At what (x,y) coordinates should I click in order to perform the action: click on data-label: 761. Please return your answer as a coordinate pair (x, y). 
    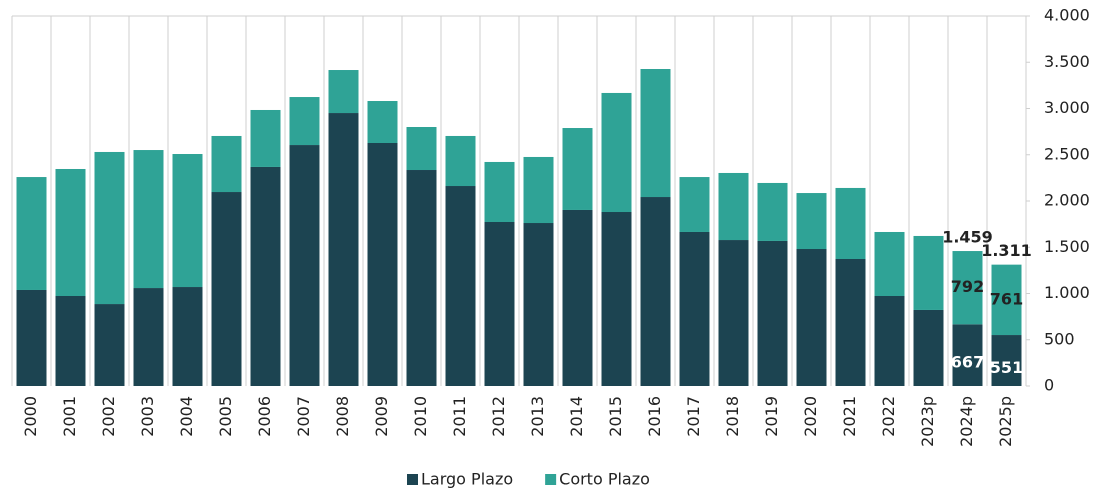
    Looking at the image, I should click on (1006, 298).